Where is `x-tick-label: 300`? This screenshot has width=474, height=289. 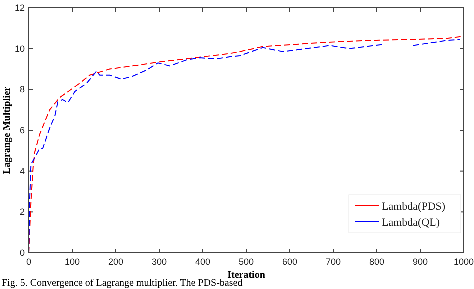
x-tick-label: 300 is located at coordinates (160, 262).